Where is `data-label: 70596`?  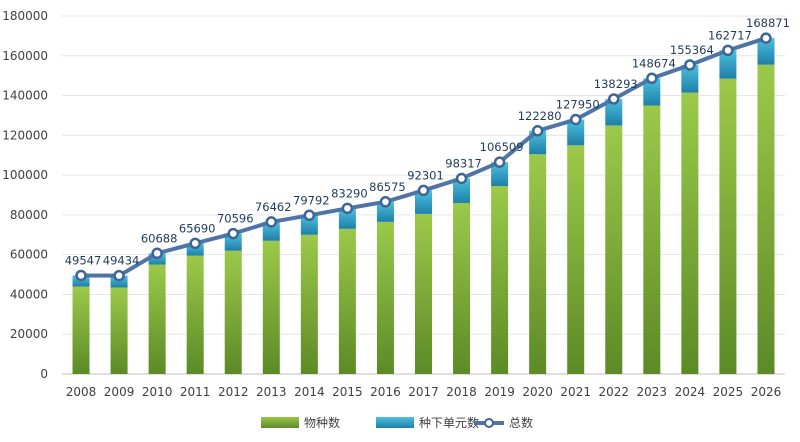
data-label: 70596 is located at coordinates (235, 219).